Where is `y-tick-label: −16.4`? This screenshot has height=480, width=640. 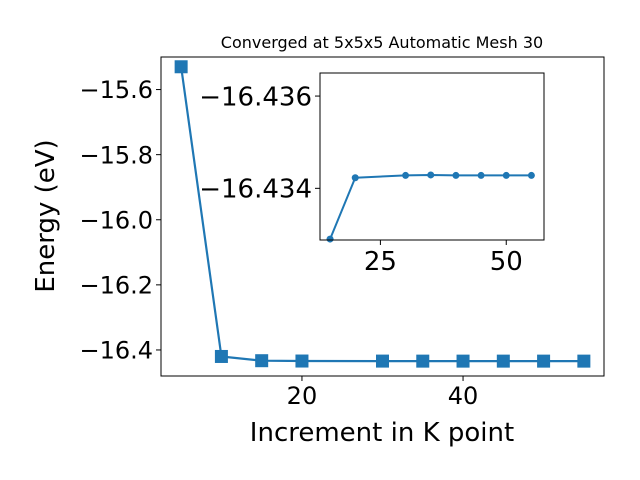
y-tick-label: −16.4 is located at coordinates (116, 351).